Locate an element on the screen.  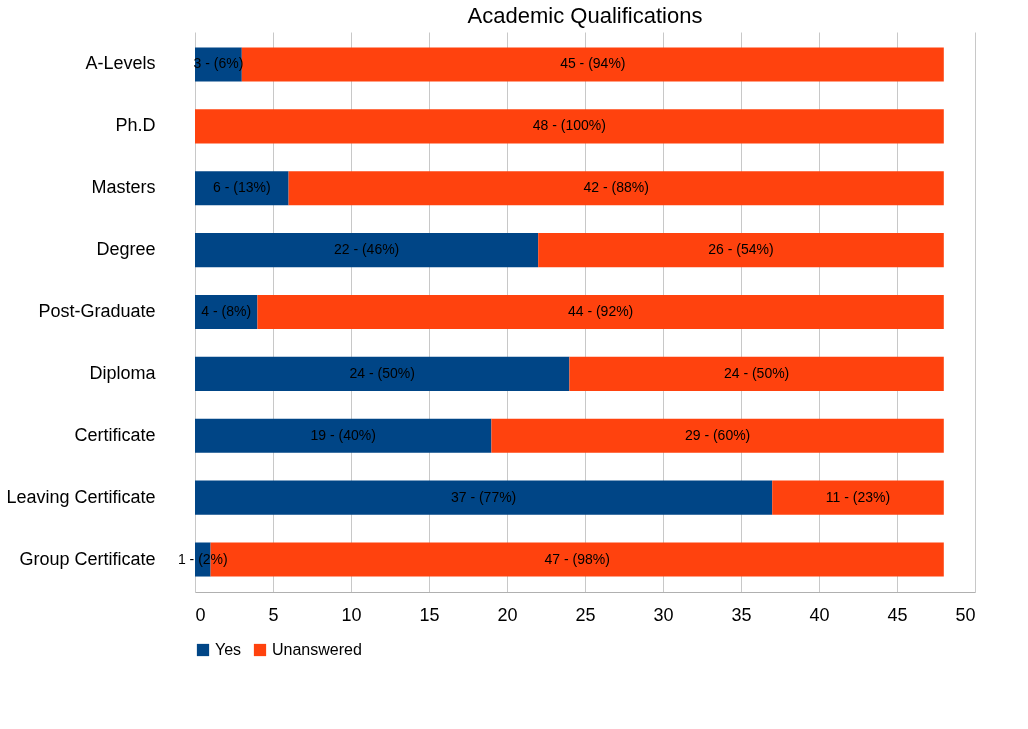
data-label: 45 - (94%) is located at coordinates (593, 63).